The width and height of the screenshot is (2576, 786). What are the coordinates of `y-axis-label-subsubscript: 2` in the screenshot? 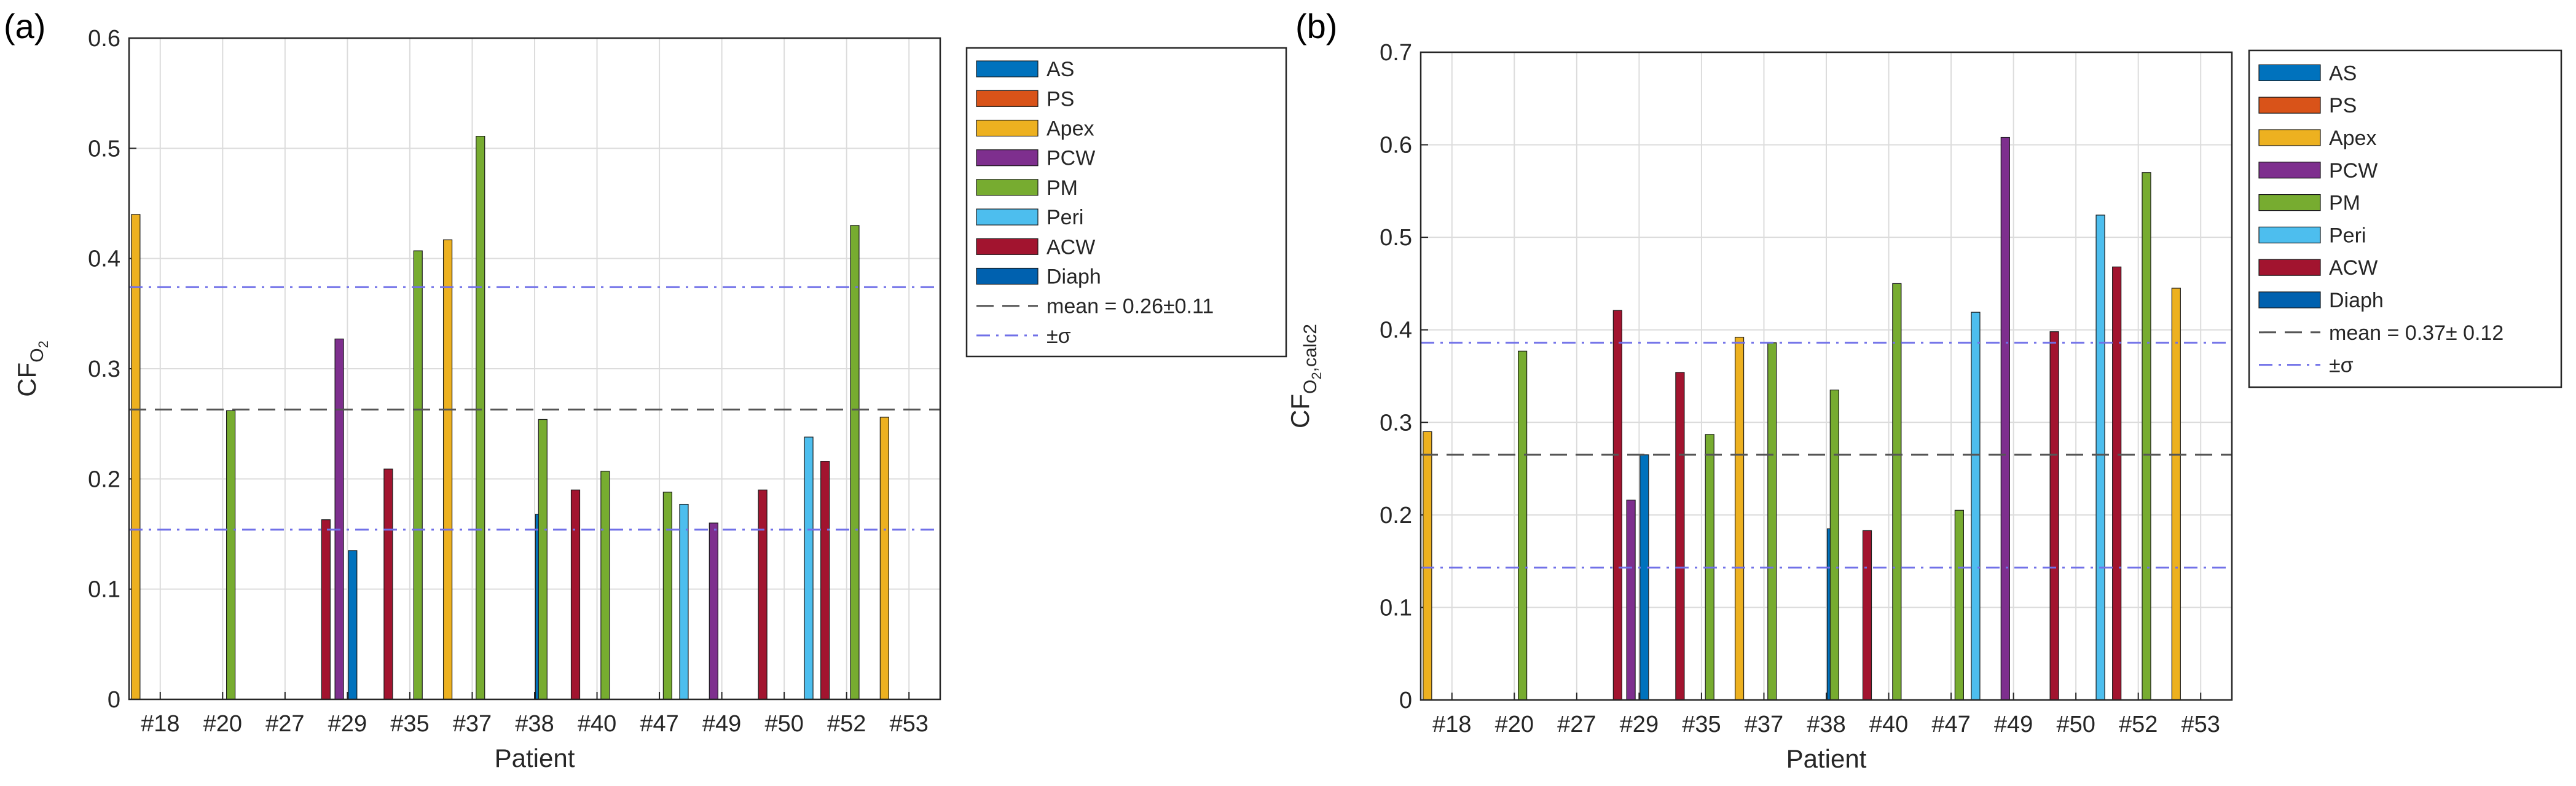 It's located at (43, 344).